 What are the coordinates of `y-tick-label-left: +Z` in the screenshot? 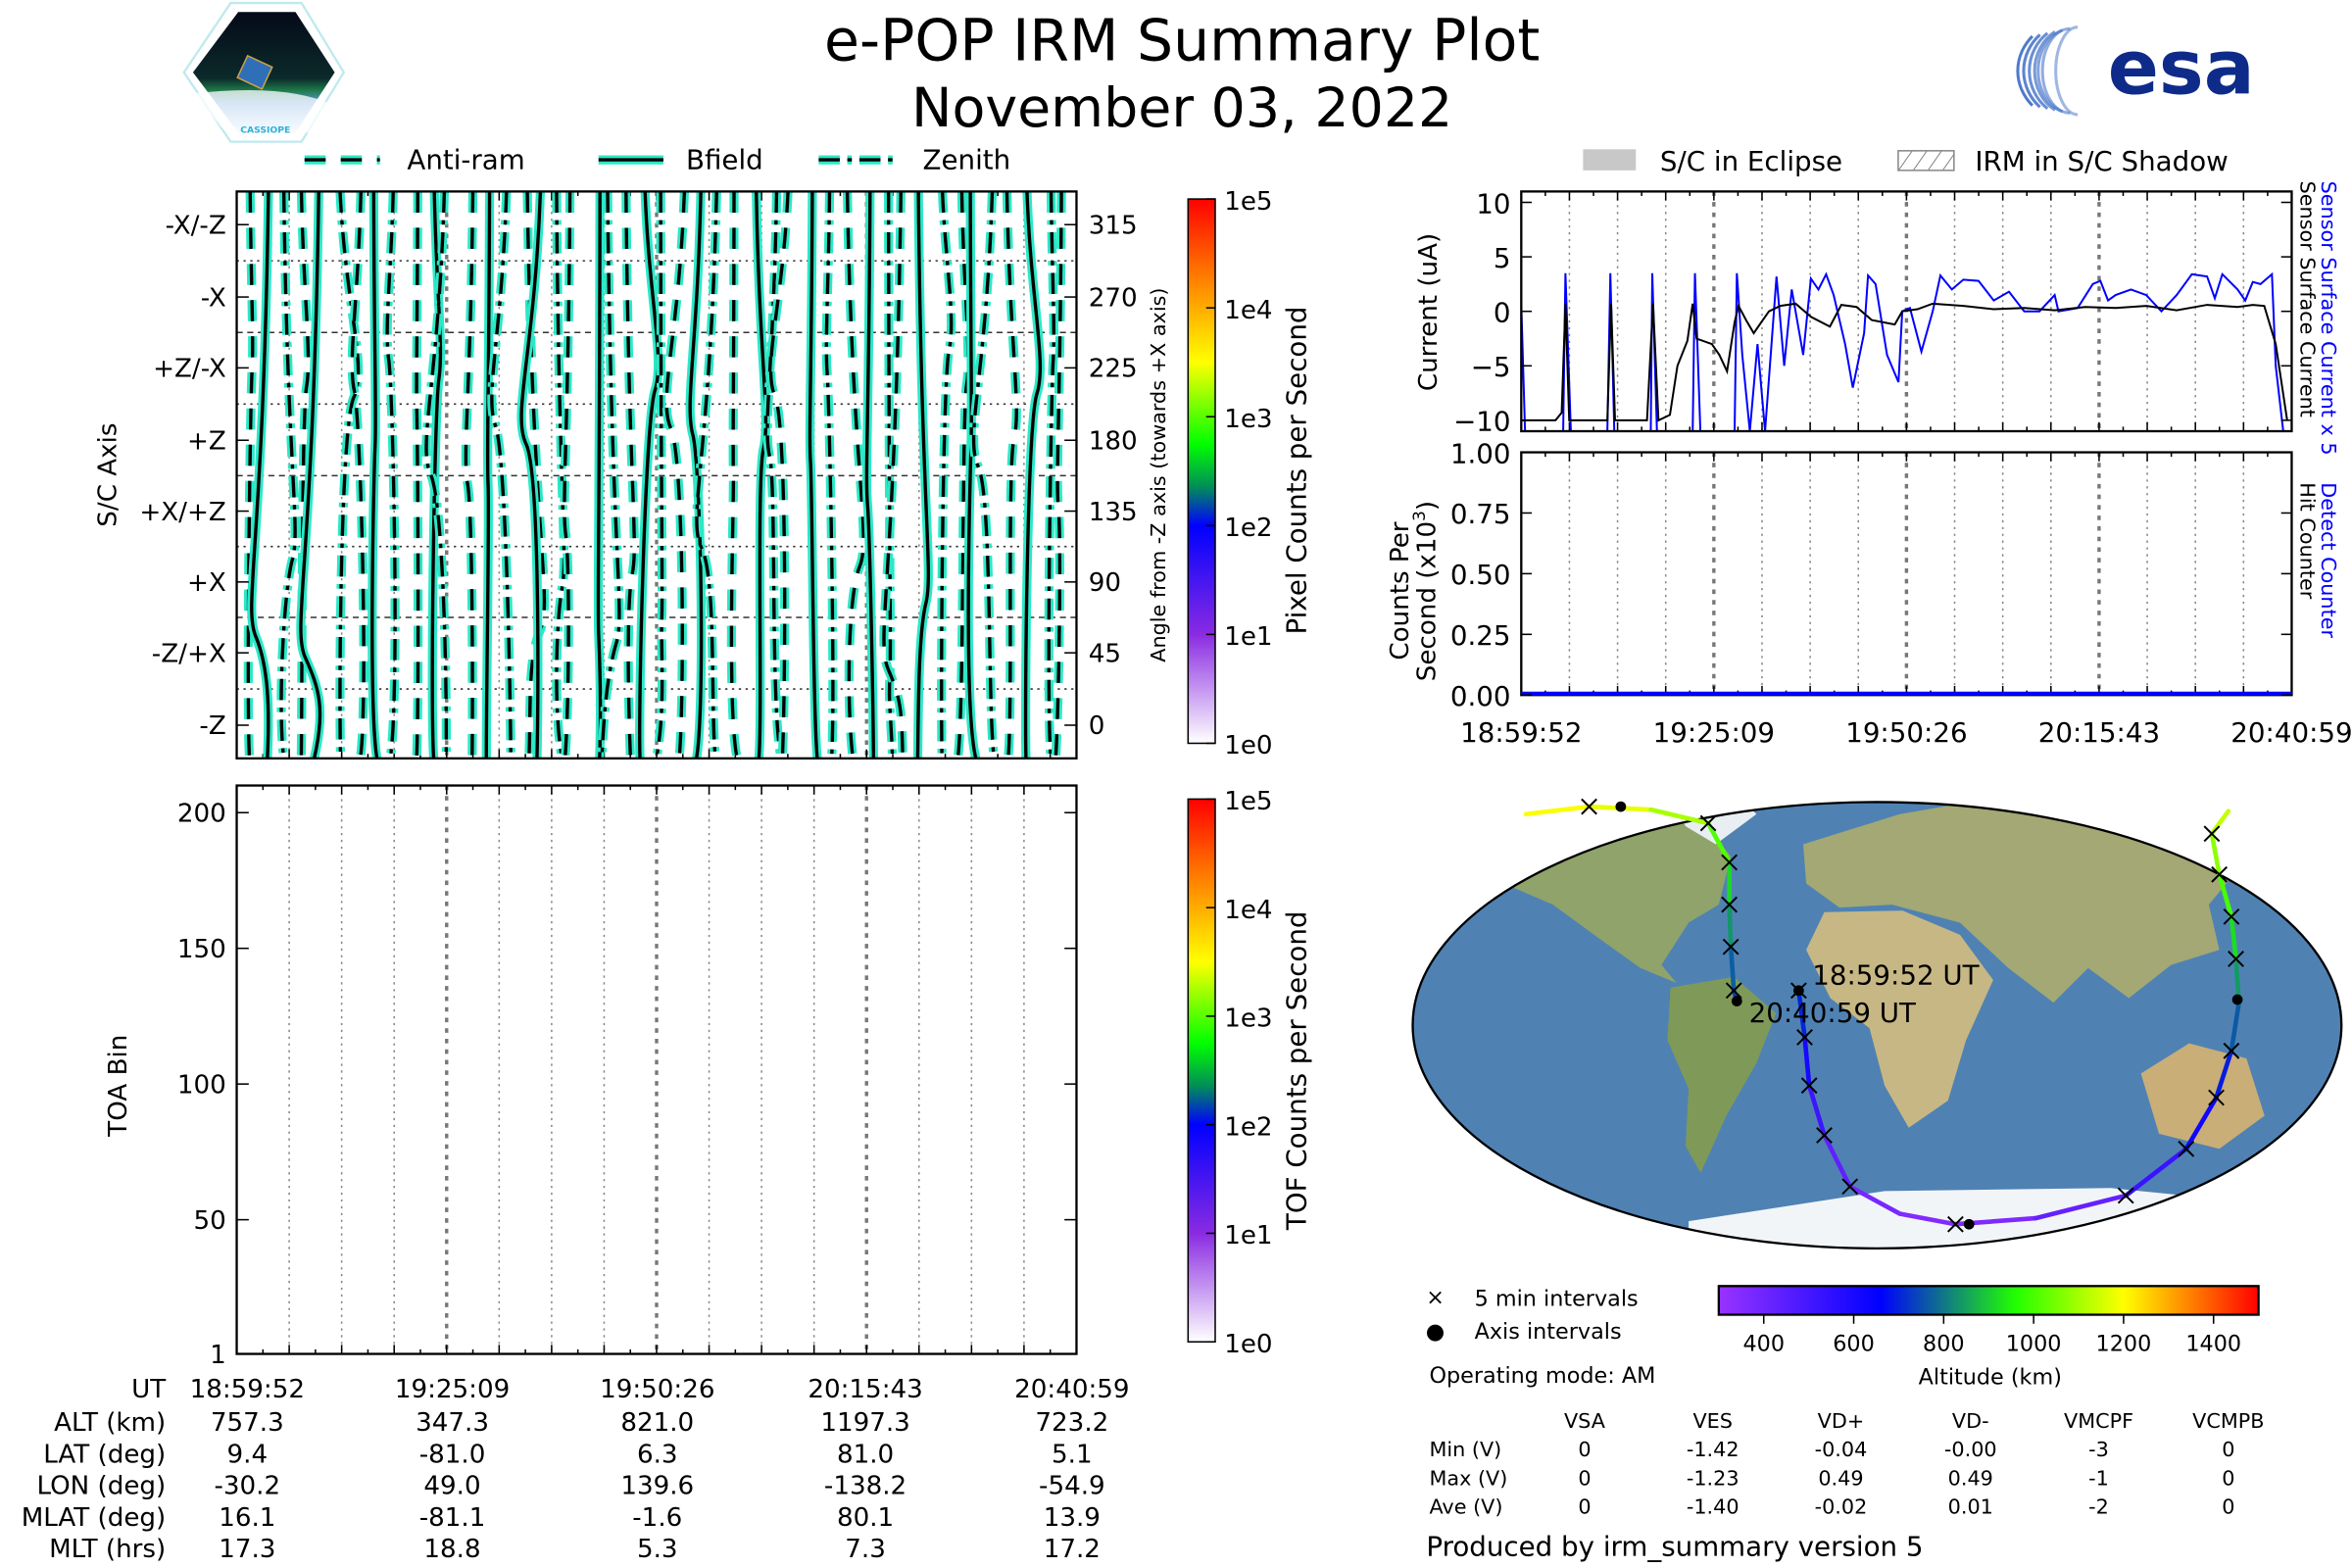 It's located at (206, 441).